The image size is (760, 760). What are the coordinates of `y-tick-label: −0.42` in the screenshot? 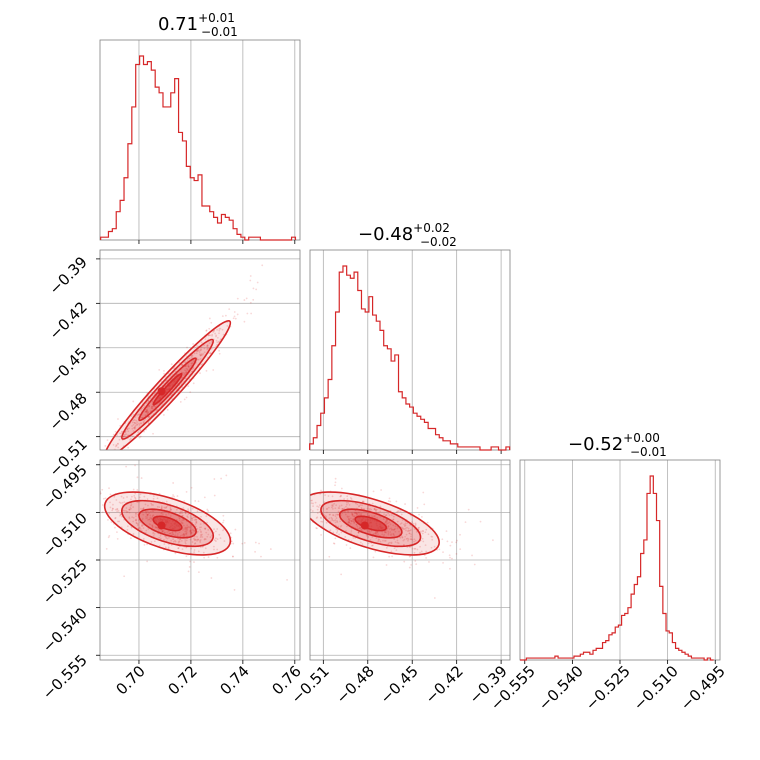 It's located at (68, 320).